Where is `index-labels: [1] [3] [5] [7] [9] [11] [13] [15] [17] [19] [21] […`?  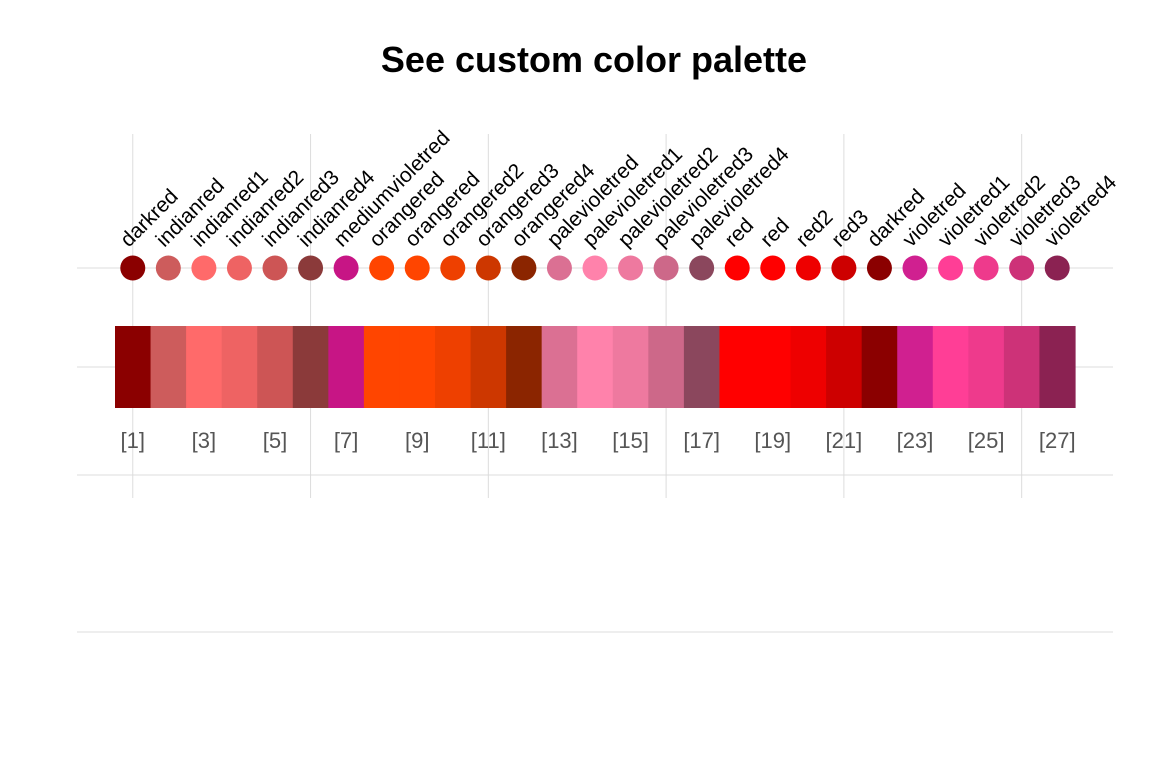
index-labels: [1] [3] [5] [7] [9] [11] [13] [15] [17] [19] [21] [… is located at coordinates (598, 440).